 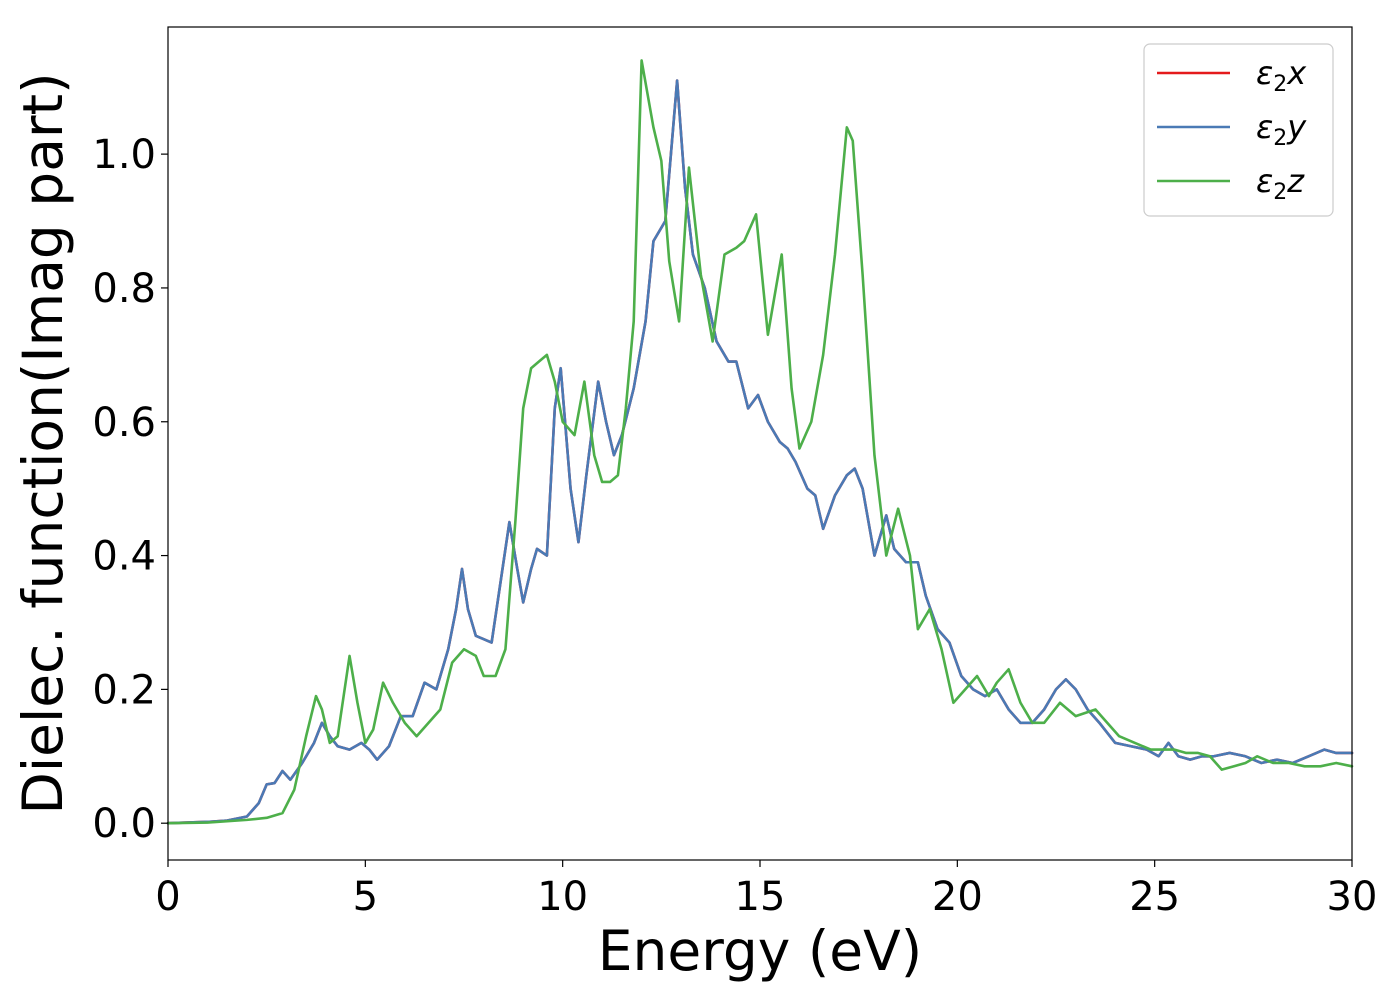 What do you see at coordinates (43, 443) in the screenshot?
I see `y-axis-label: Dielec. function(Imag part)` at bounding box center [43, 443].